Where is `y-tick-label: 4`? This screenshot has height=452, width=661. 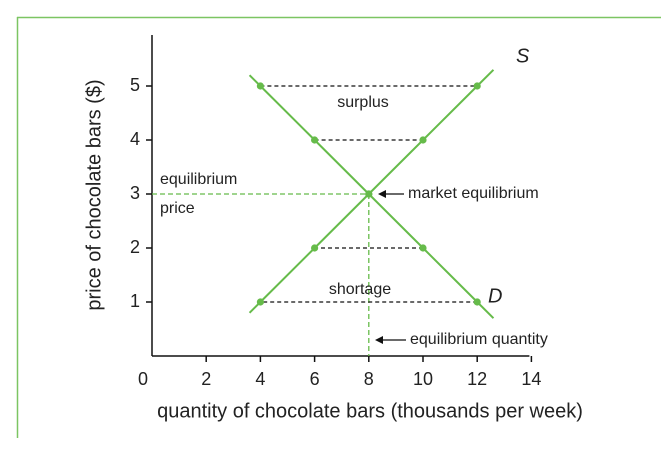 y-tick-label: 4 is located at coordinates (135, 139).